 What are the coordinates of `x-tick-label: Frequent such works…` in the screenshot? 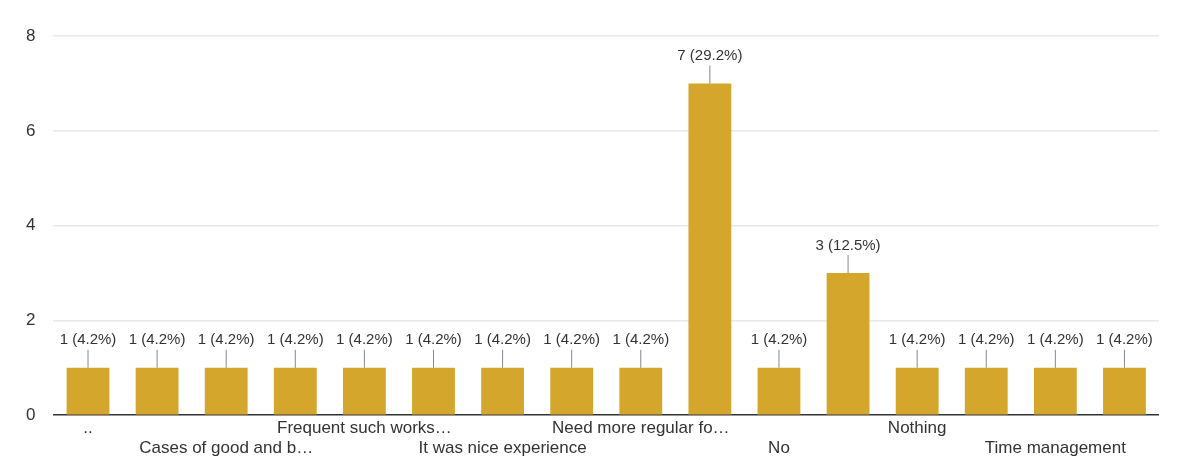 It's located at (364, 428).